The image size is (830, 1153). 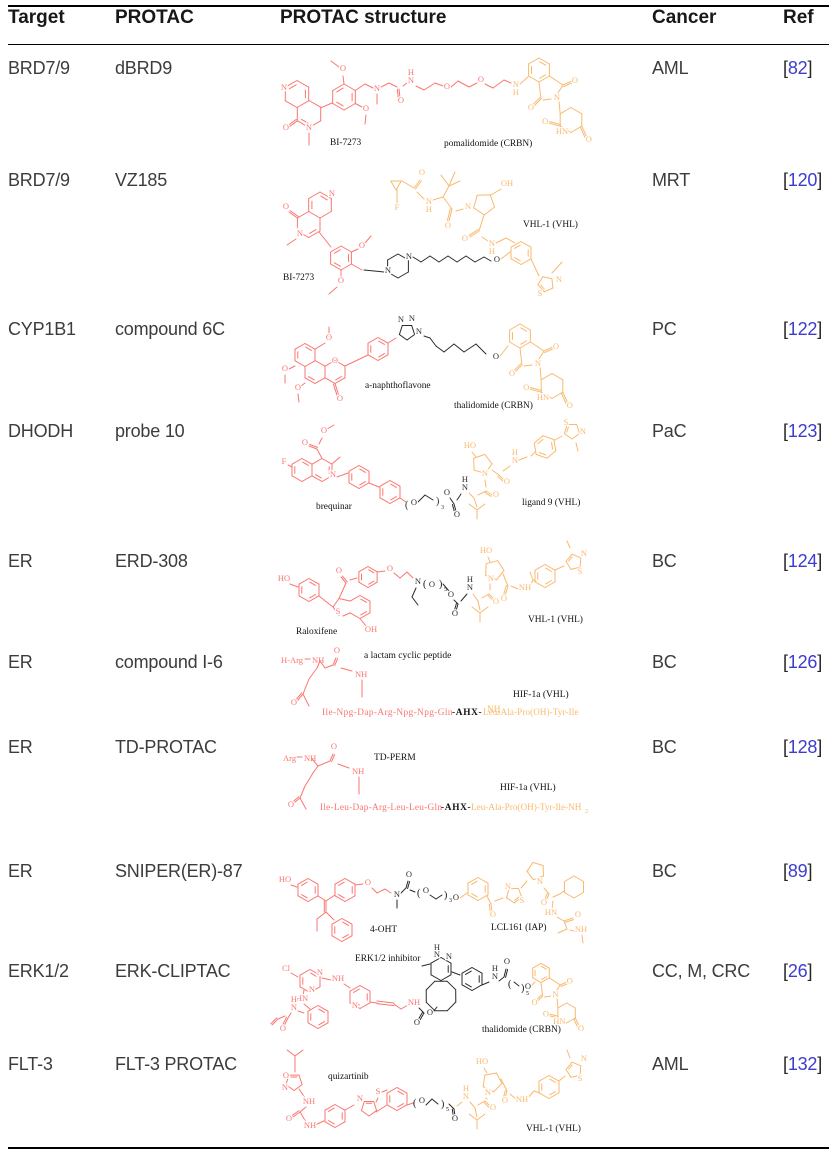 What do you see at coordinates (521, 1029) in the screenshot?
I see `svg-text: thalidomide (CRBN)` at bounding box center [521, 1029].